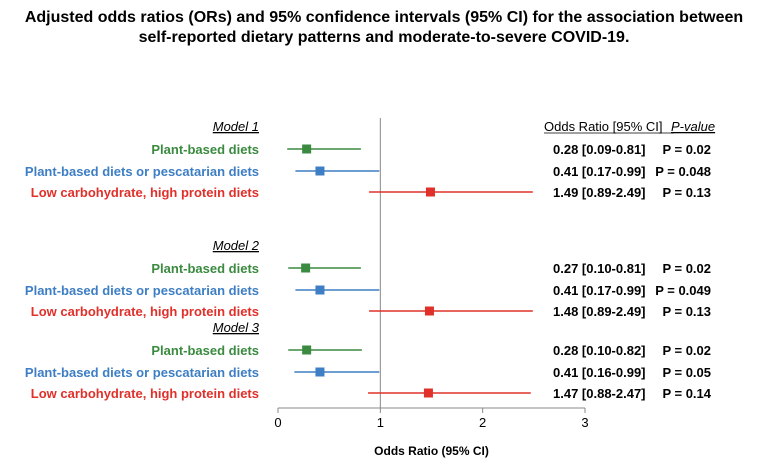 The image size is (768, 476). Describe the element at coordinates (603, 126) in the screenshot. I see `or-column-header: Odds Ratio [95% CI]` at that location.